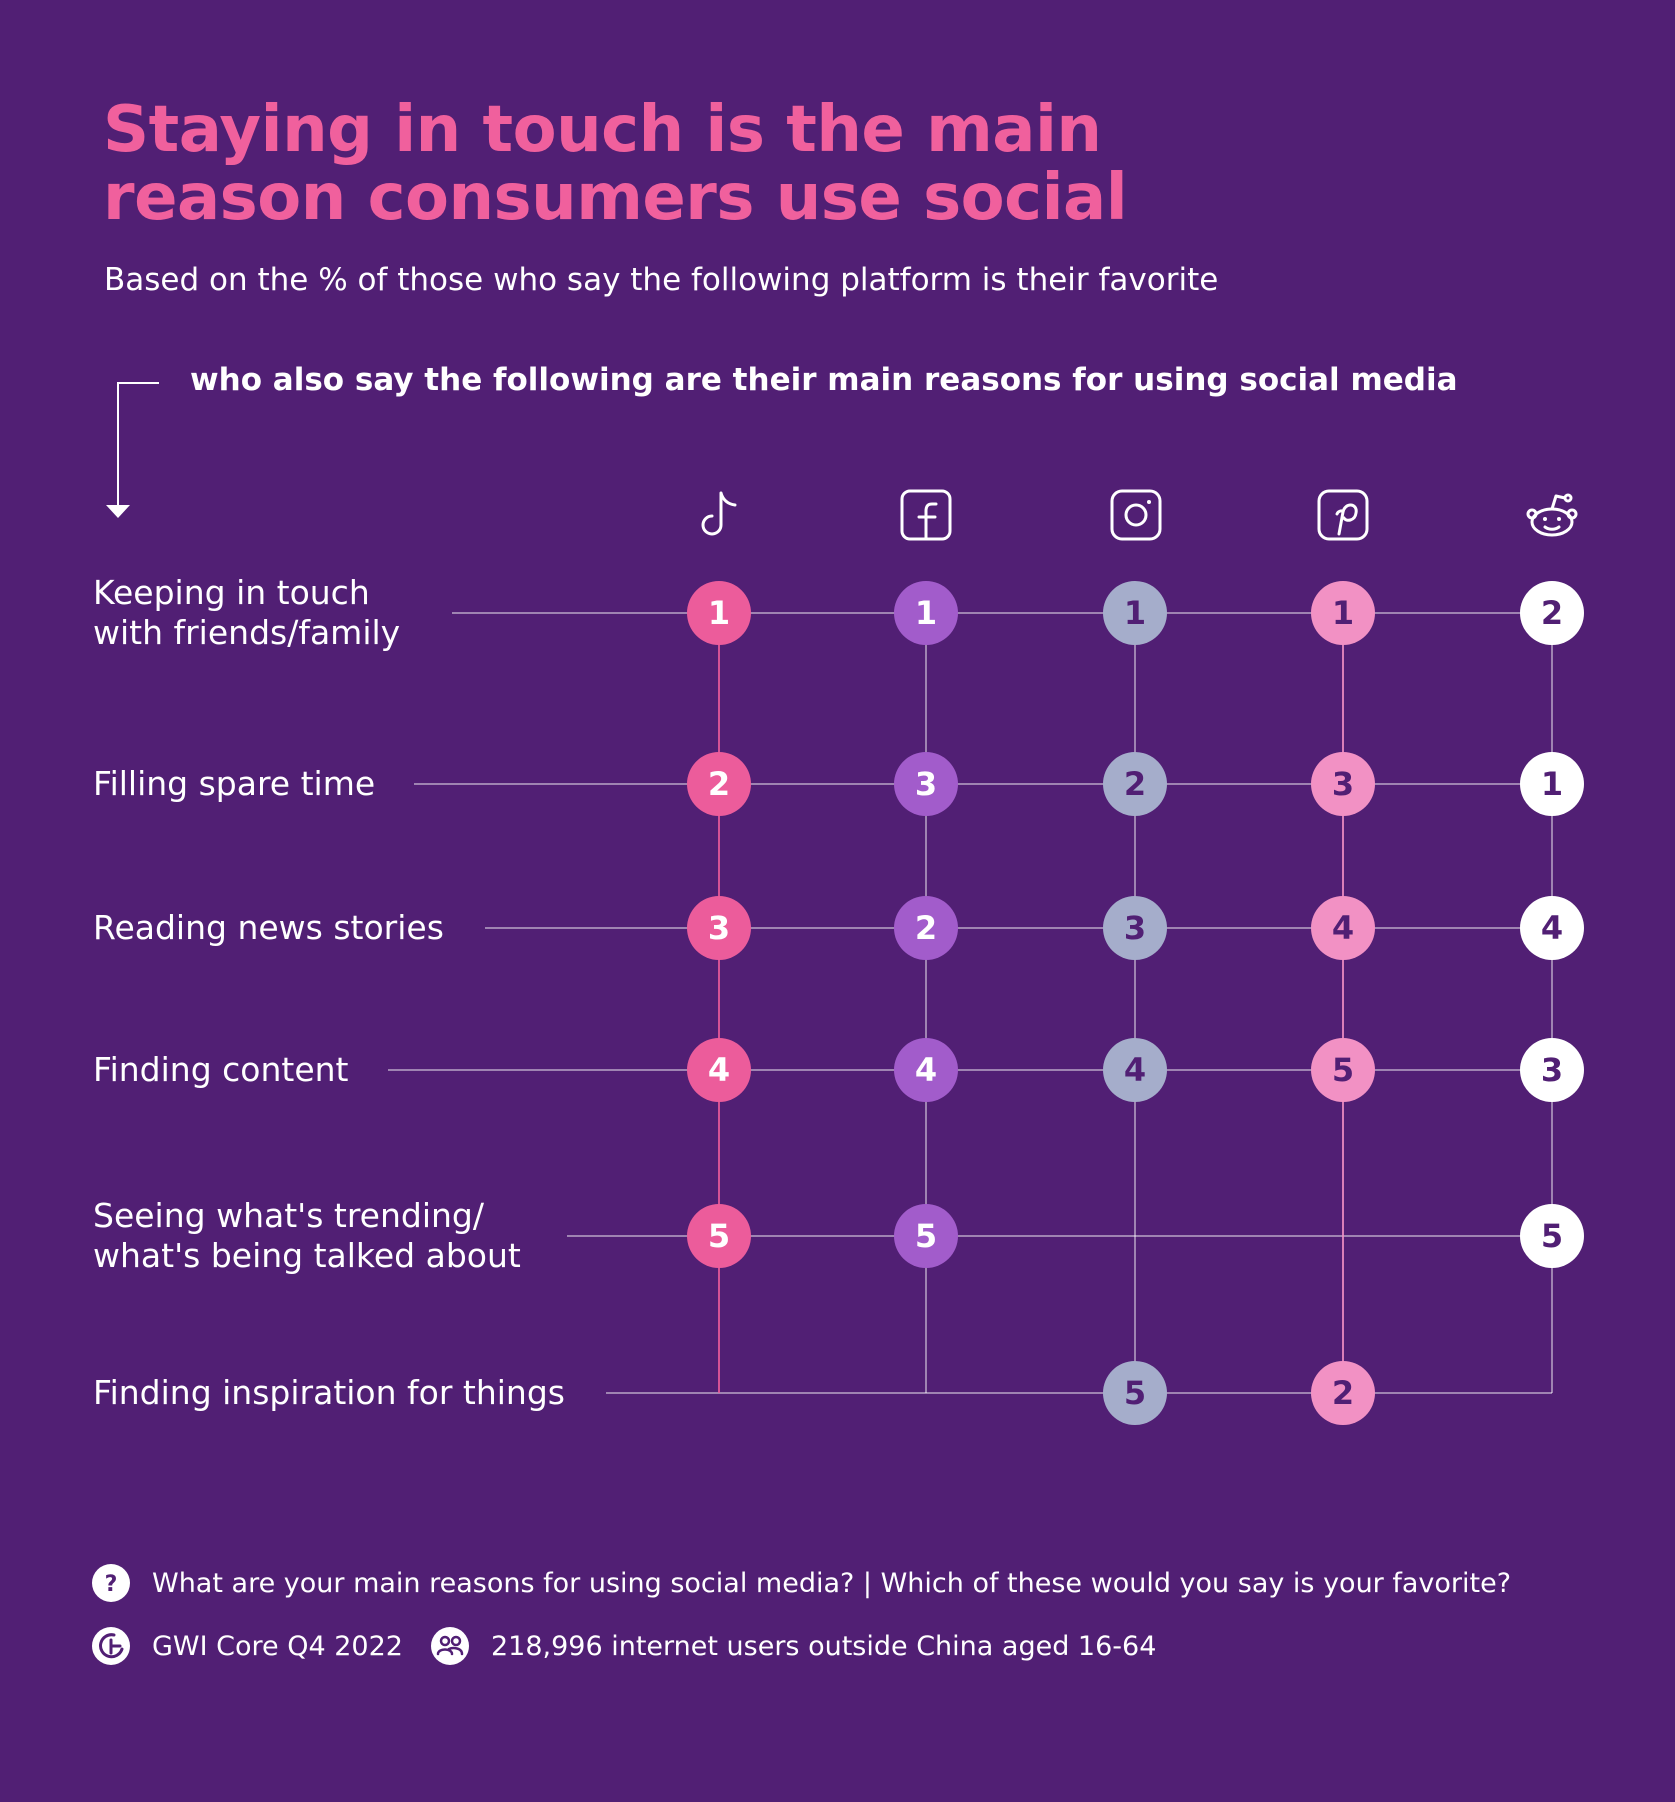 This screenshot has width=1675, height=1802. Describe the element at coordinates (329, 1392) in the screenshot. I see `row-label: Finding inspiration for things` at that location.